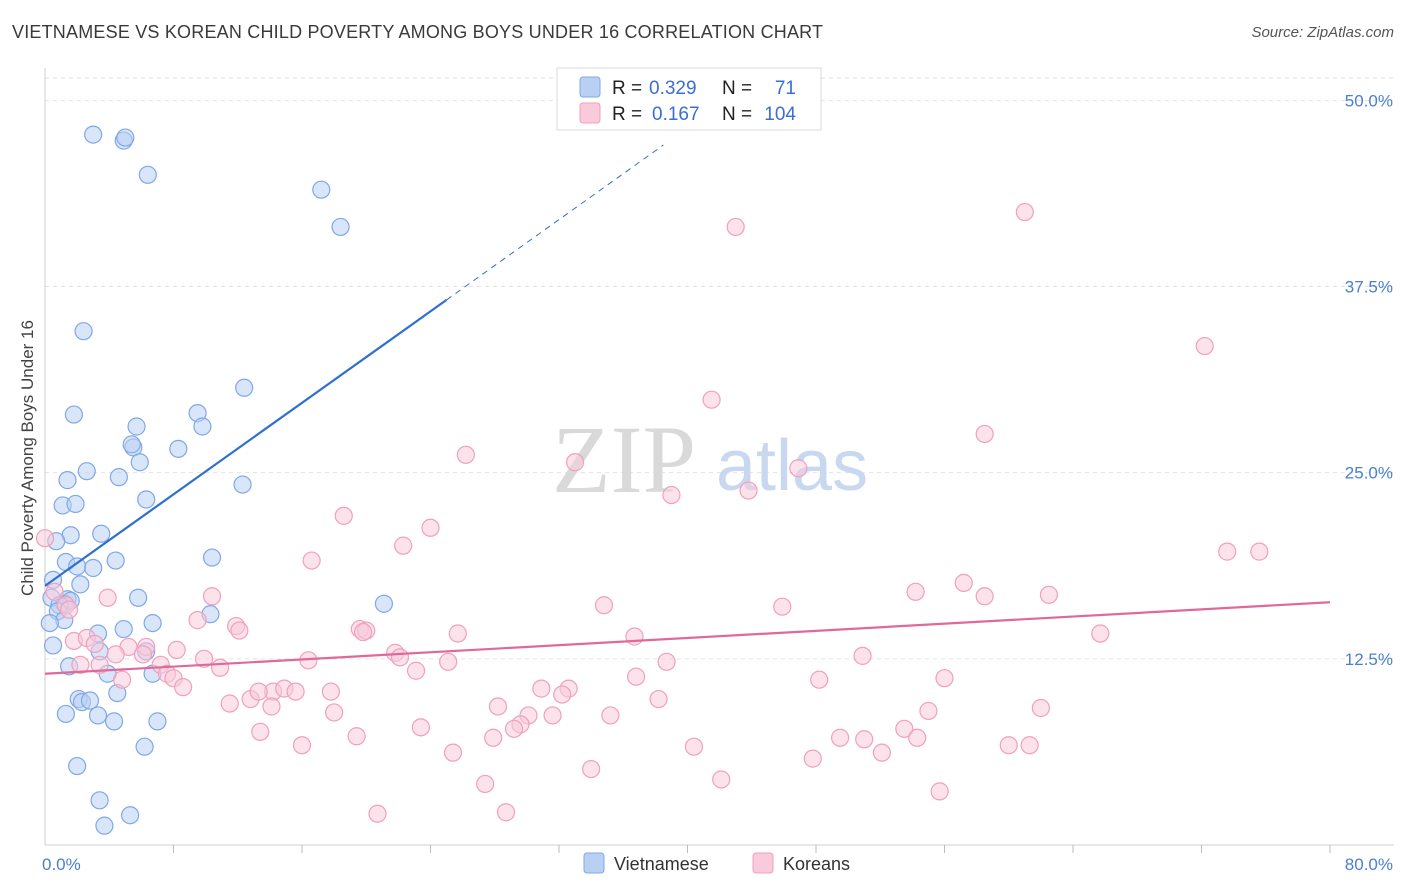 Image resolution: width=1406 pixels, height=892 pixels. Describe the element at coordinates (763, 863) in the screenshot. I see `legend-swatch-koreans` at that location.